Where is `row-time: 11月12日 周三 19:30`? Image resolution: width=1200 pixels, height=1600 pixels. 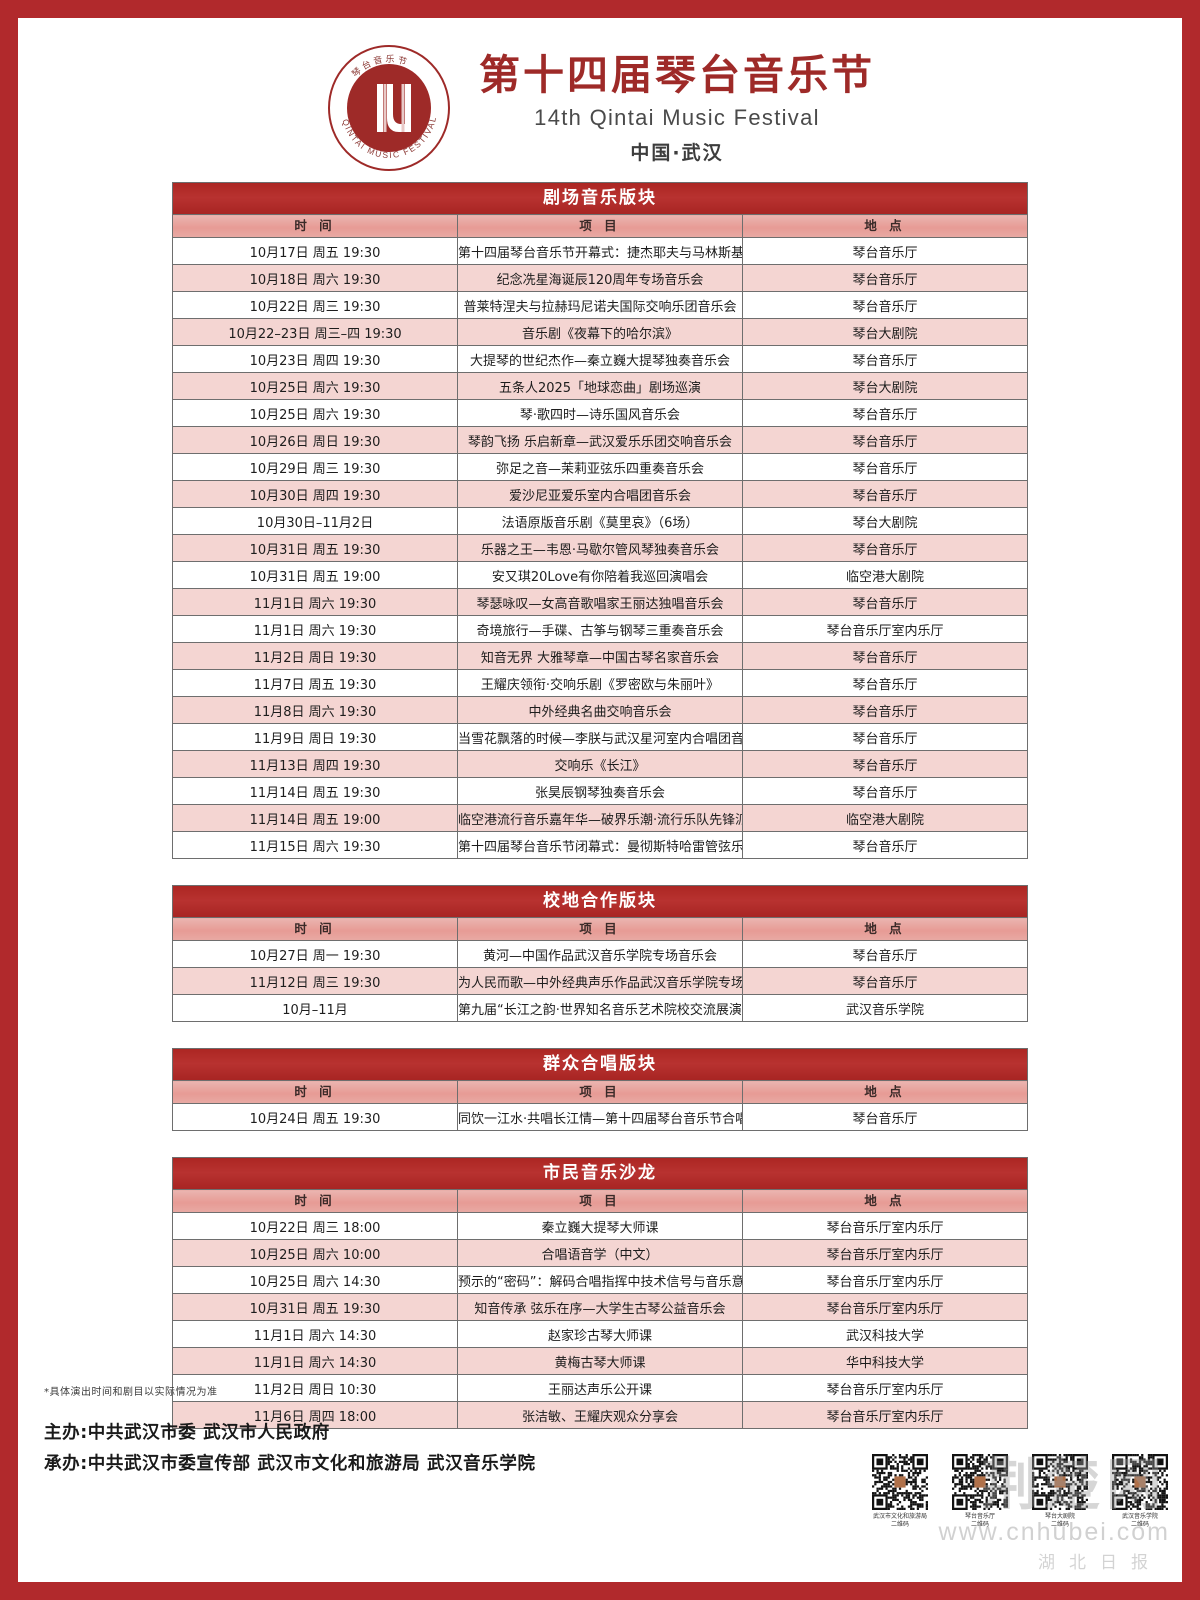
row-time: 11月12日 周三 19:30 is located at coordinates (315, 981).